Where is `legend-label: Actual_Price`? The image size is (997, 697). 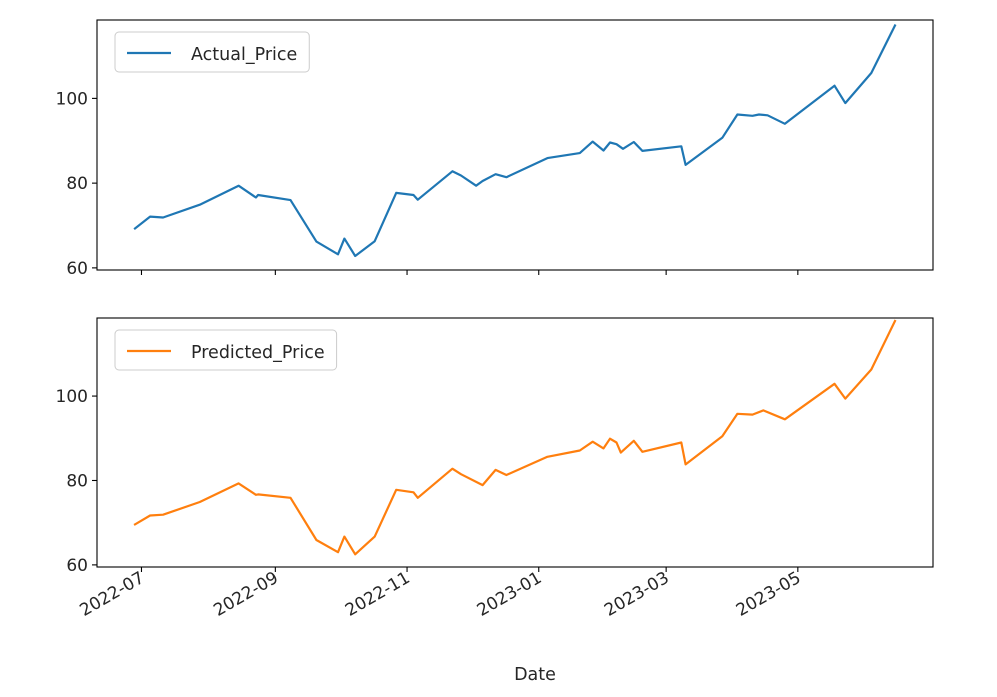
legend-label: Actual_Price is located at coordinates (244, 55).